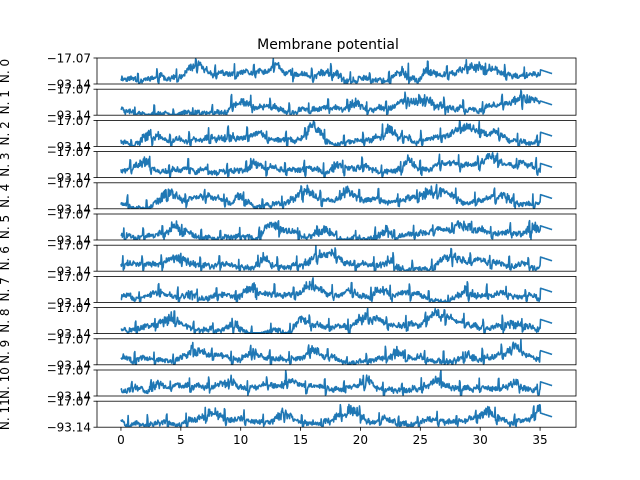 This screenshot has height=480, width=640. What do you see at coordinates (6, 414) in the screenshot?
I see `panel-label-11: N. 11` at bounding box center [6, 414].